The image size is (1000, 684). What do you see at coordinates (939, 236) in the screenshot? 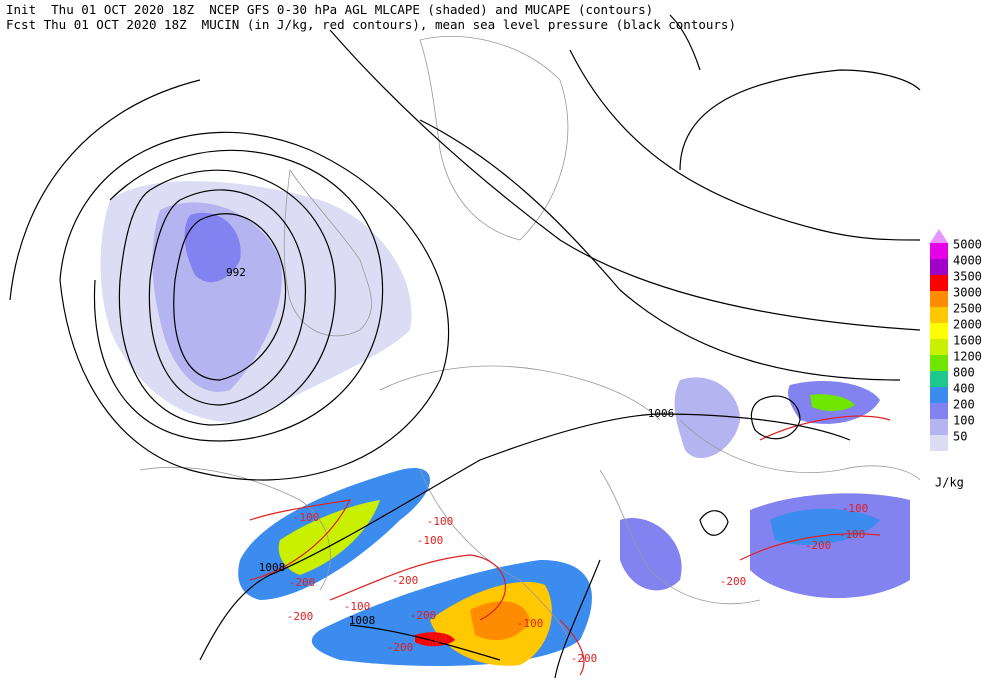
I see `colorbar-arrow` at bounding box center [939, 236].